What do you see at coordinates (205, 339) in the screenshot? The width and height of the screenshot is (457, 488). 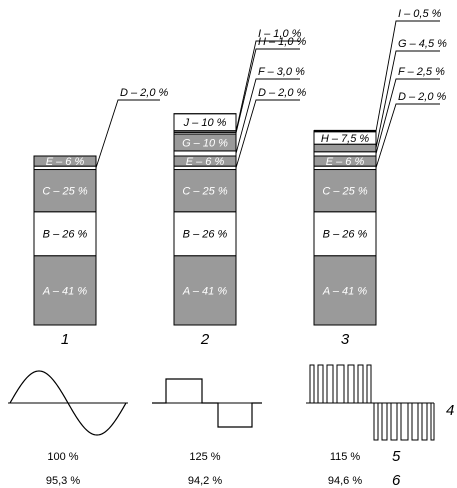 I see `column-number: 2` at bounding box center [205, 339].